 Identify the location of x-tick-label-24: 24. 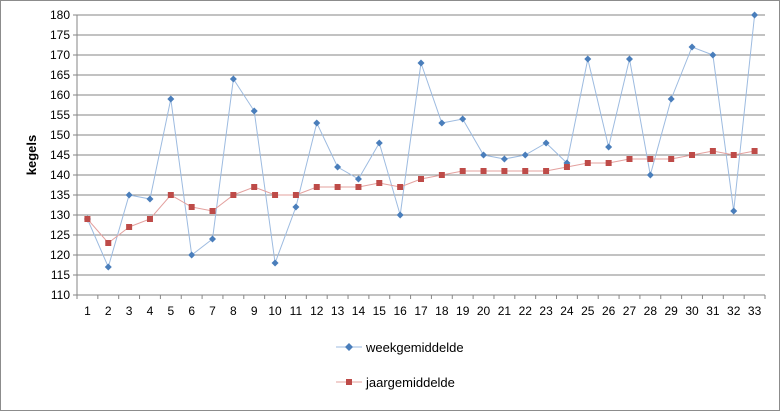
(567, 311).